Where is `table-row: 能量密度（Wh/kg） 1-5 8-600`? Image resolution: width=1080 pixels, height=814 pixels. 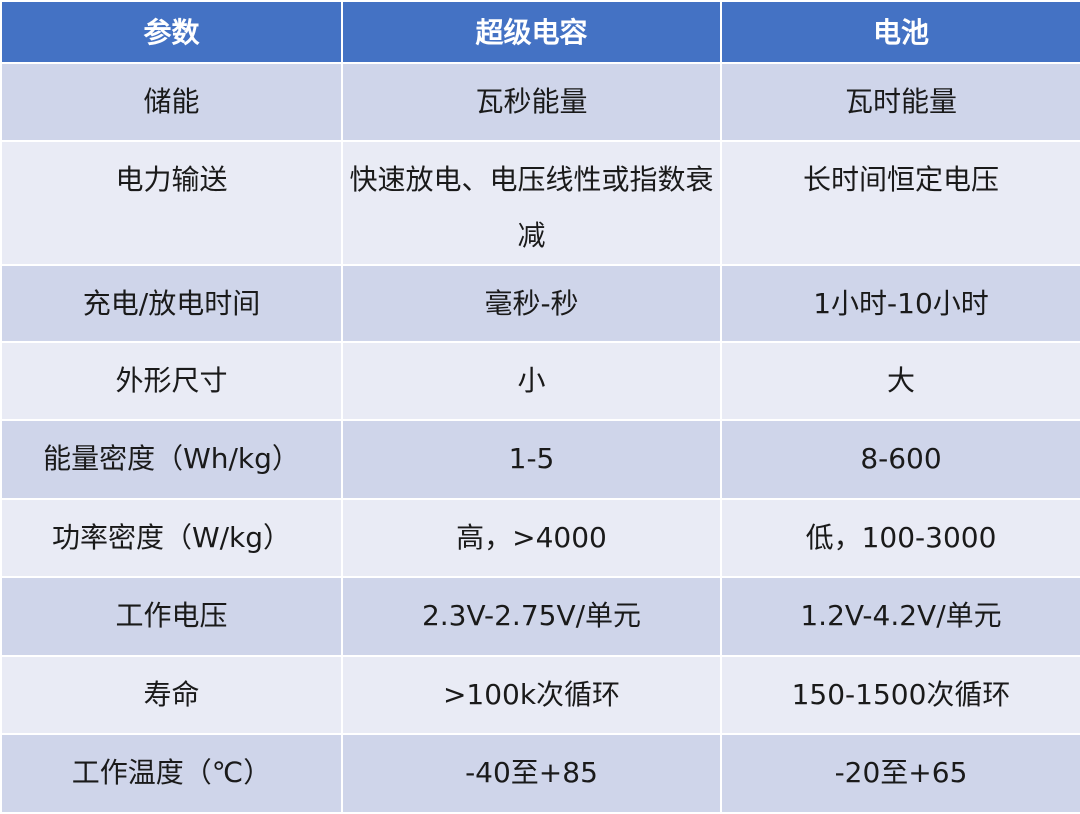 table-row: 能量密度（Wh/kg） 1-5 8-600 is located at coordinates (540, 459).